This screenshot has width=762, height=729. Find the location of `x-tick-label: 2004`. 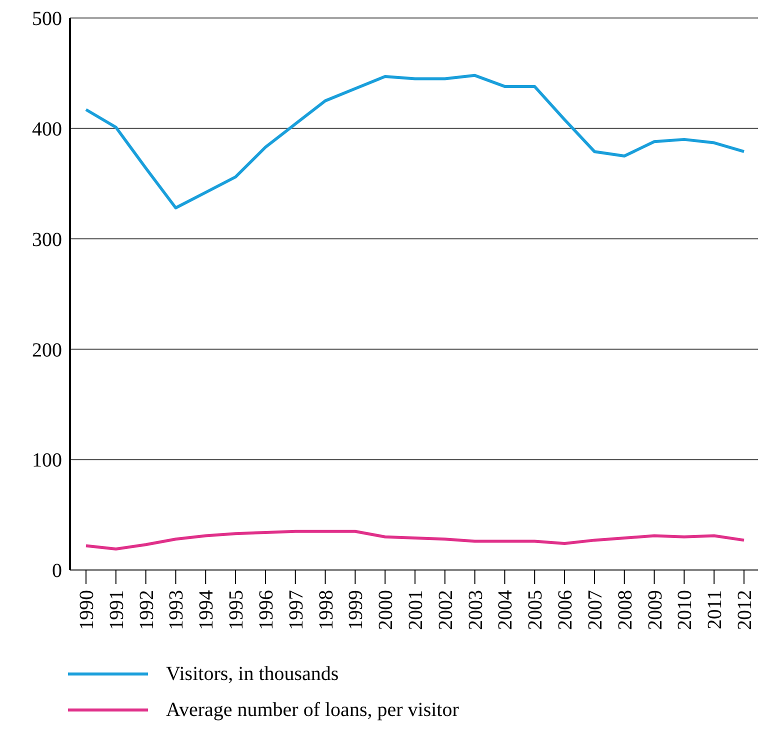

x-tick-label: 2004 is located at coordinates (505, 610).